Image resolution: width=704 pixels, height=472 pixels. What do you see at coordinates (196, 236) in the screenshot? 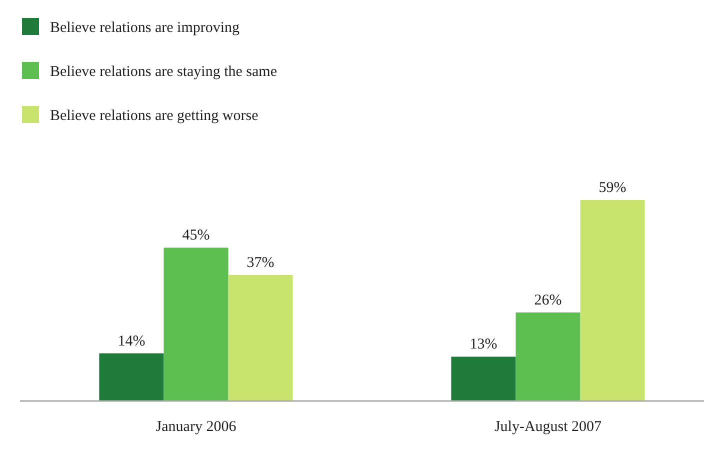
I see `data-label: 45%` at bounding box center [196, 236].